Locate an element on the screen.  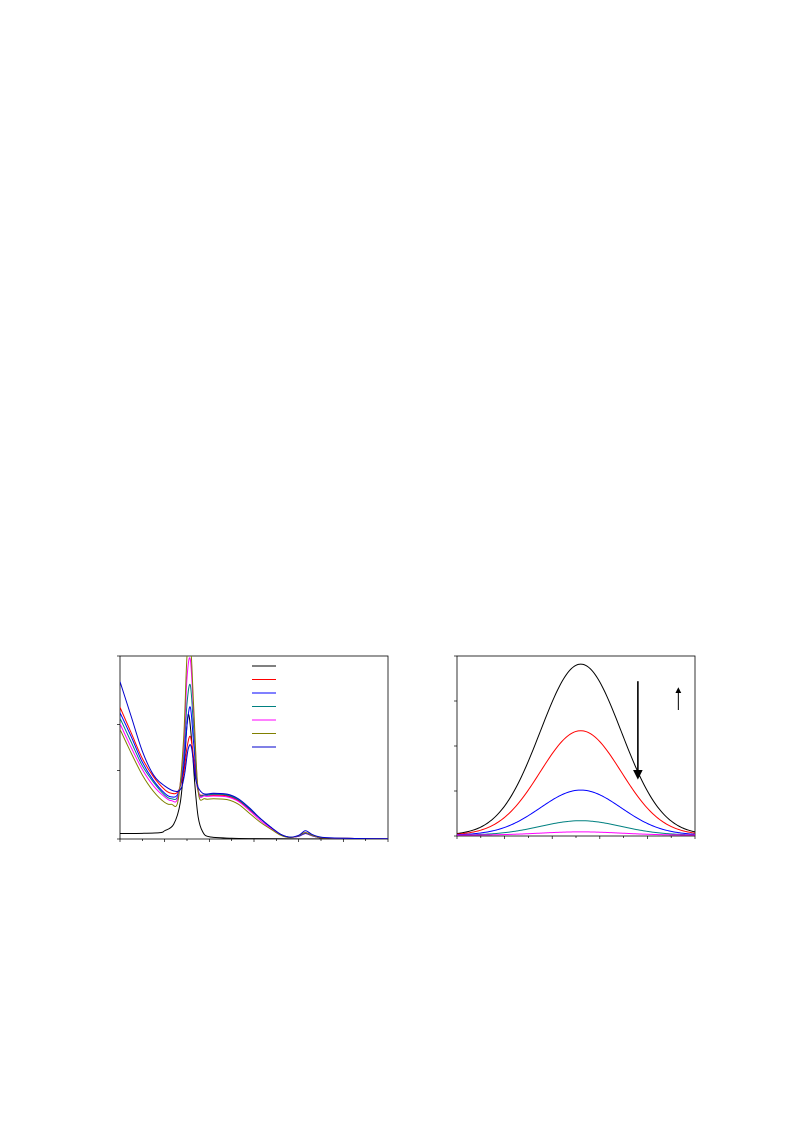
legend is located at coordinates (264, 706).